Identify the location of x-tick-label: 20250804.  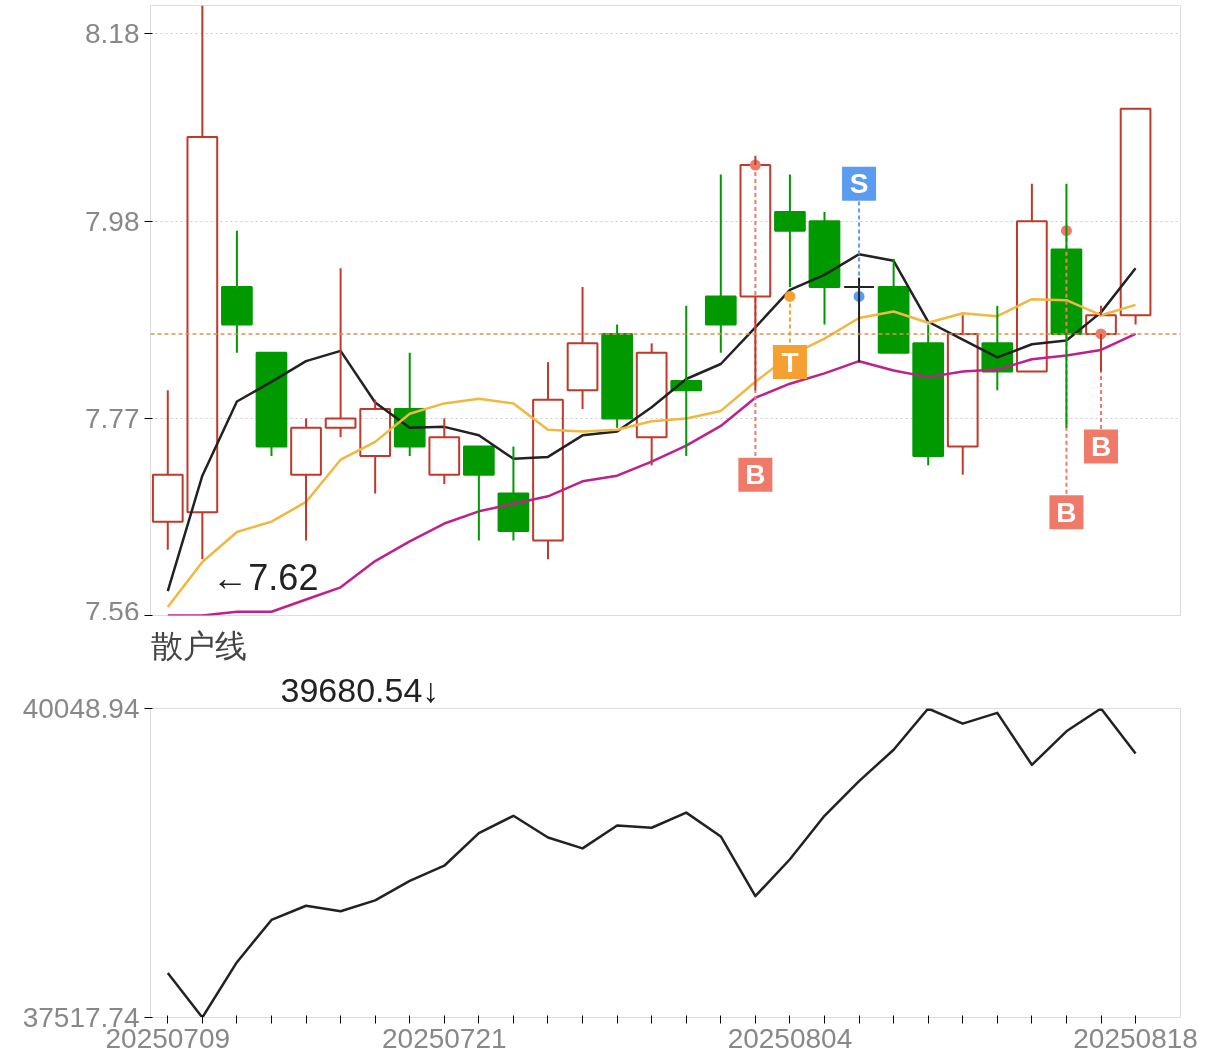
(790, 1038).